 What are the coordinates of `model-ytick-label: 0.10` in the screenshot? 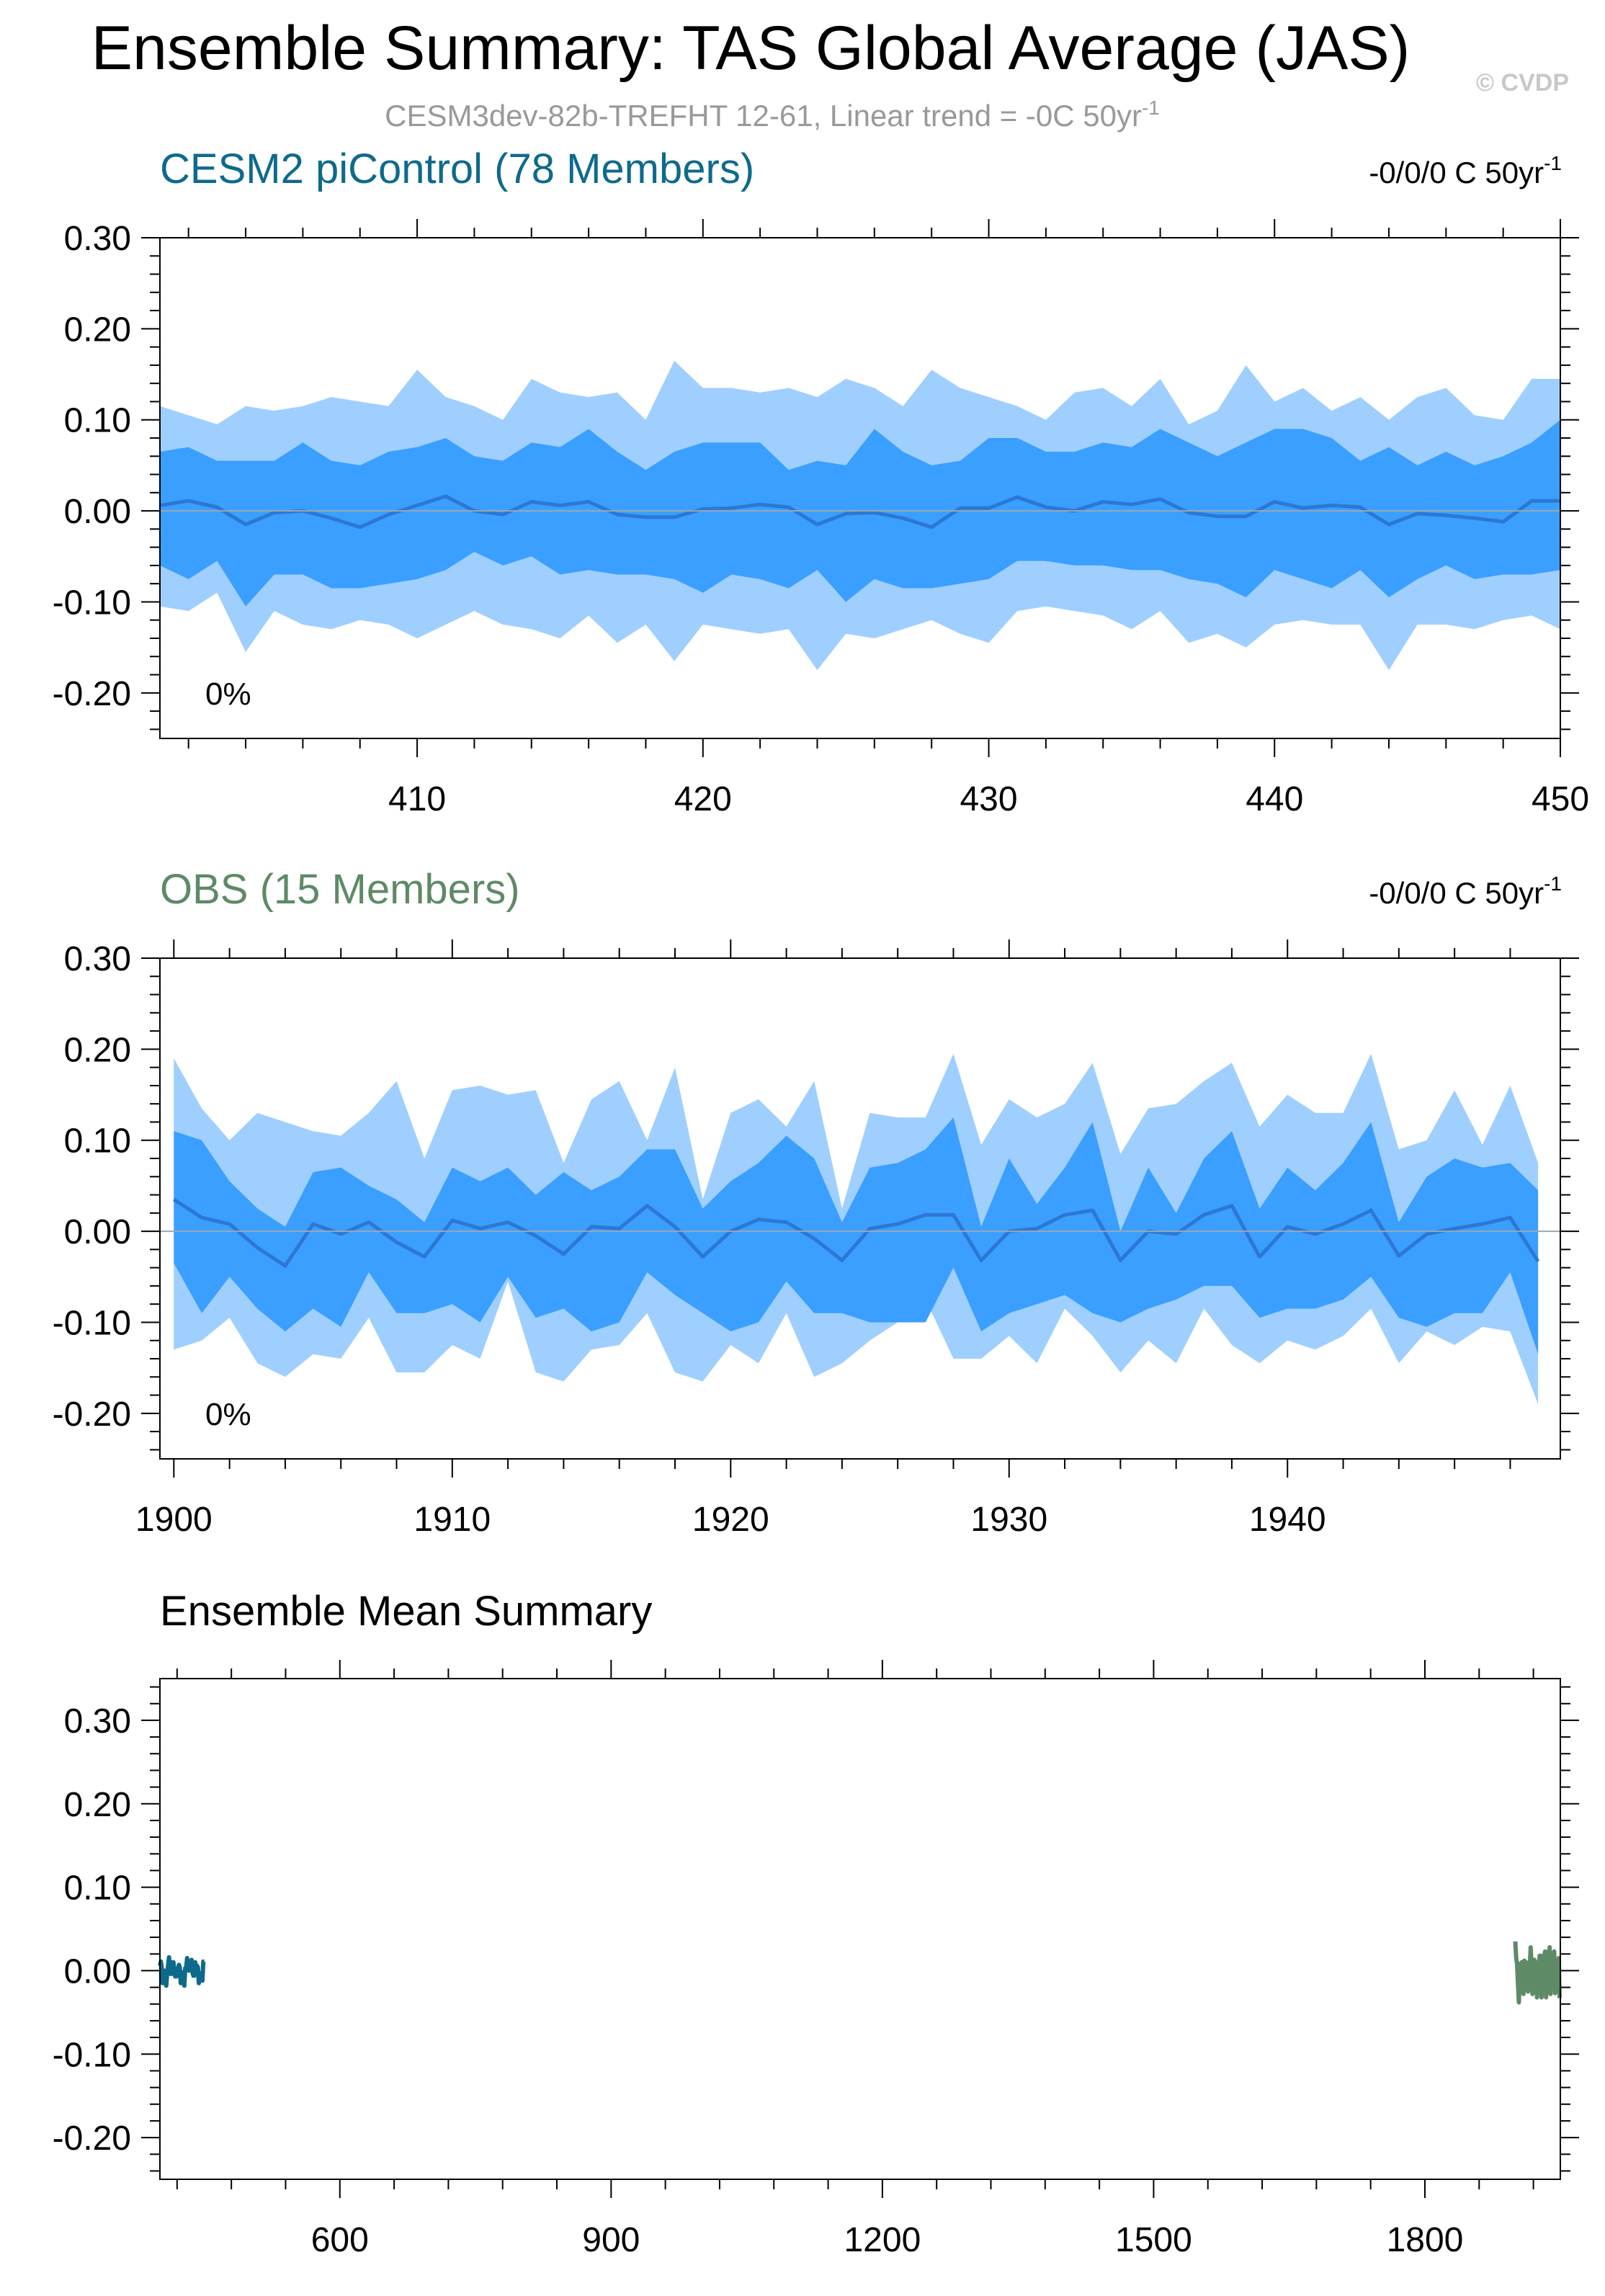 It's located at (98, 421).